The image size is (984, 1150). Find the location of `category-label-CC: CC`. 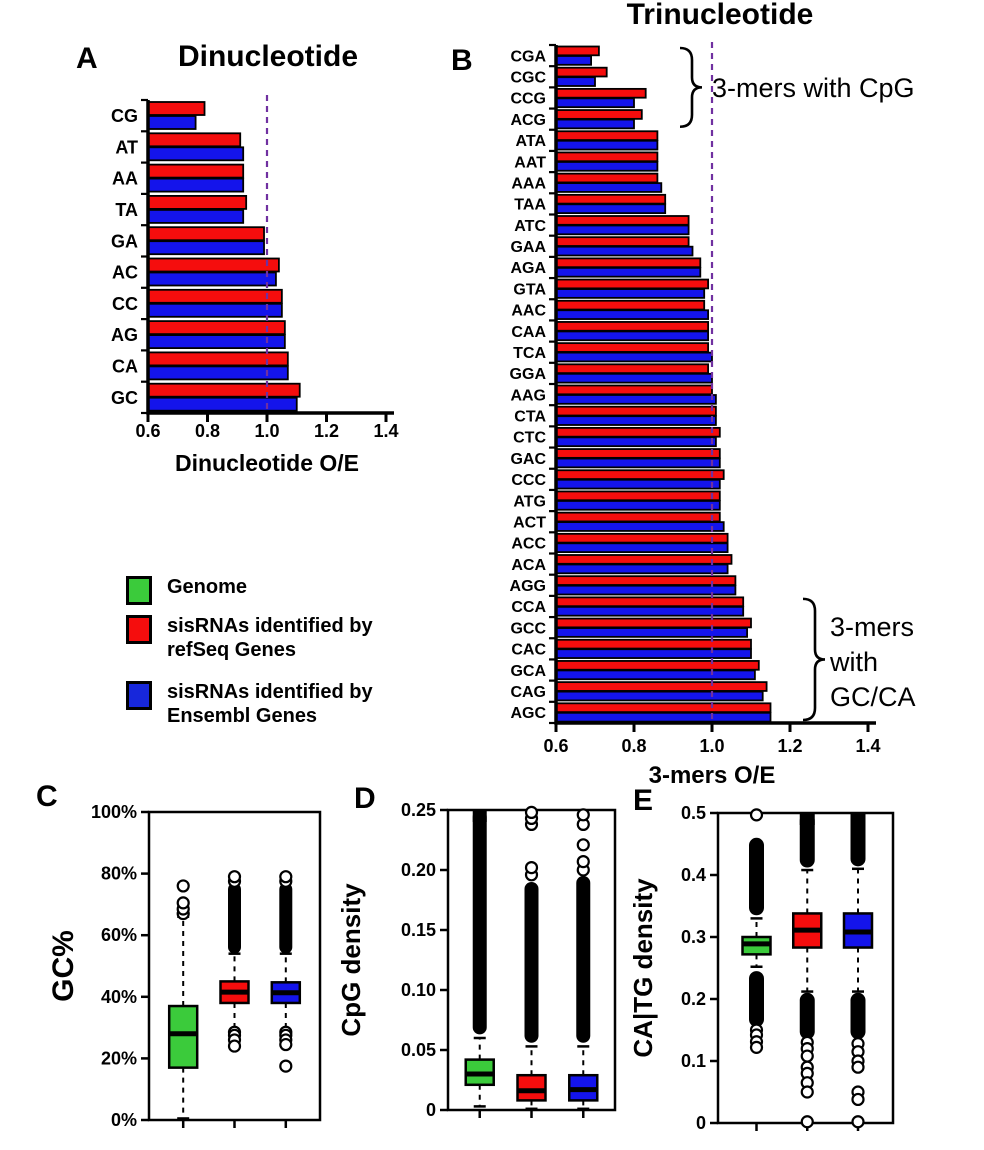

category-label-CC: CC is located at coordinates (125, 304).